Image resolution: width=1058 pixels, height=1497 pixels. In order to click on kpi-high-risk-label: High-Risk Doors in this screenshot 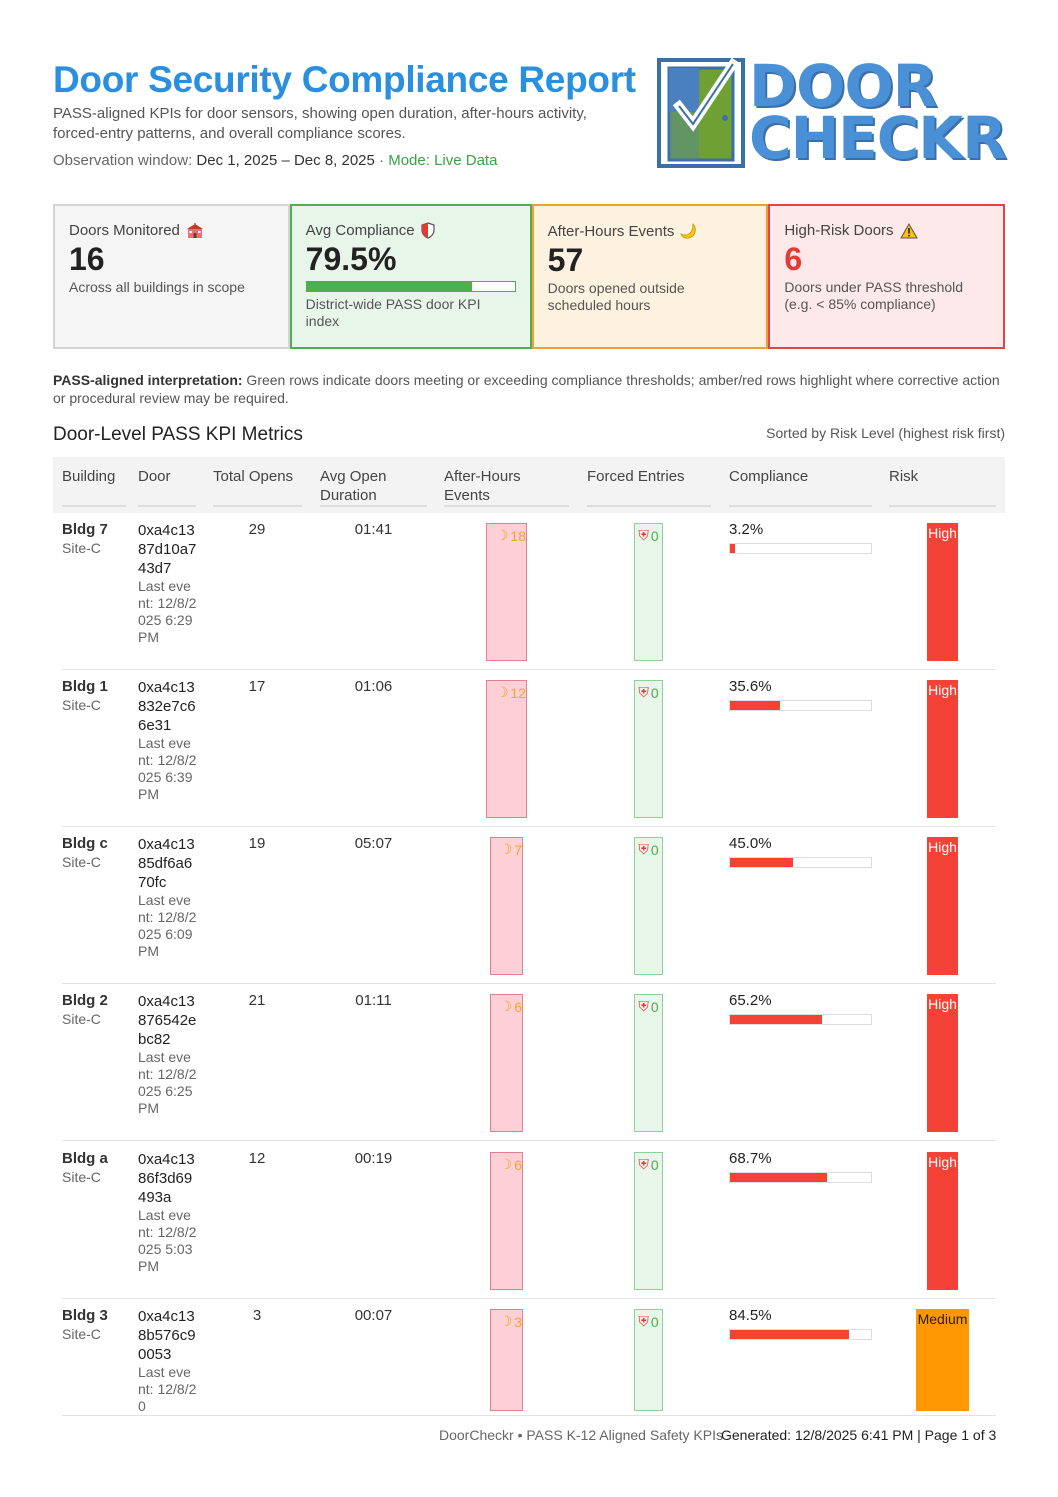, I will do `click(839, 230)`.